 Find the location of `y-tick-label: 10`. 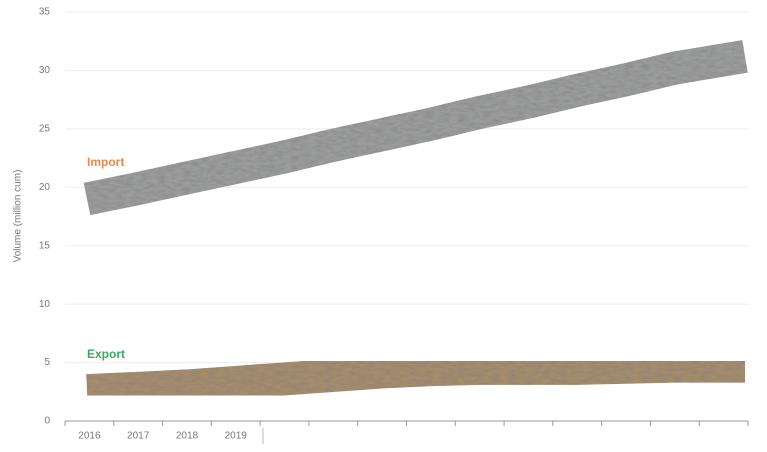

y-tick-label: 10 is located at coordinates (45, 304).